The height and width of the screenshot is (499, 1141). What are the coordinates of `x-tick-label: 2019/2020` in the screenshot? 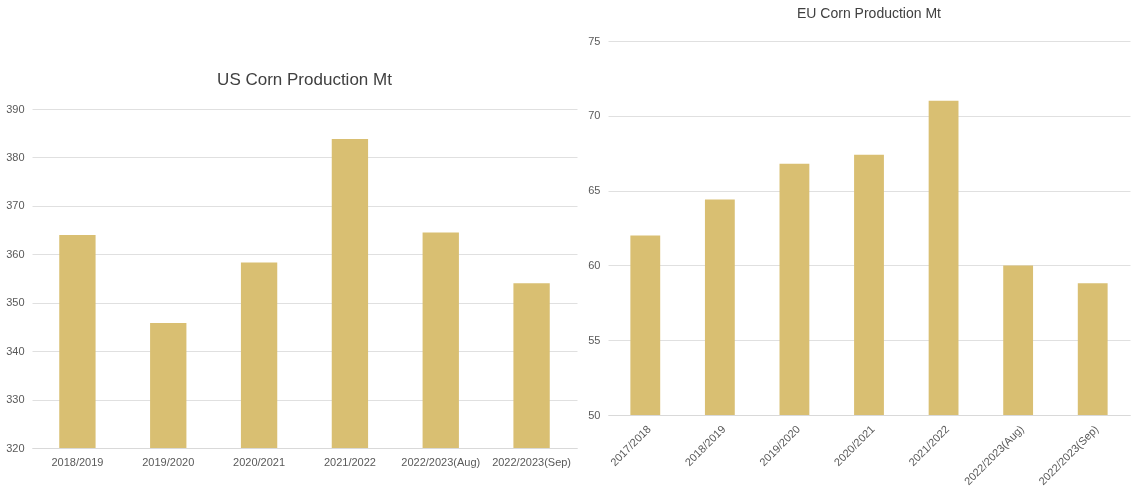 It's located at (168, 461).